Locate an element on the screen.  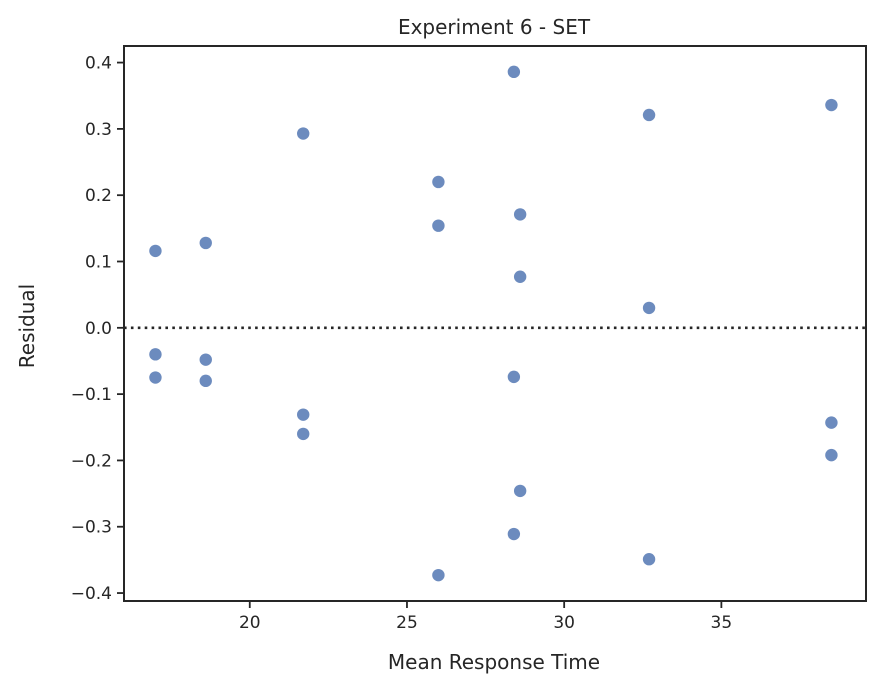
y-axis-label: Residual is located at coordinates (27, 326).